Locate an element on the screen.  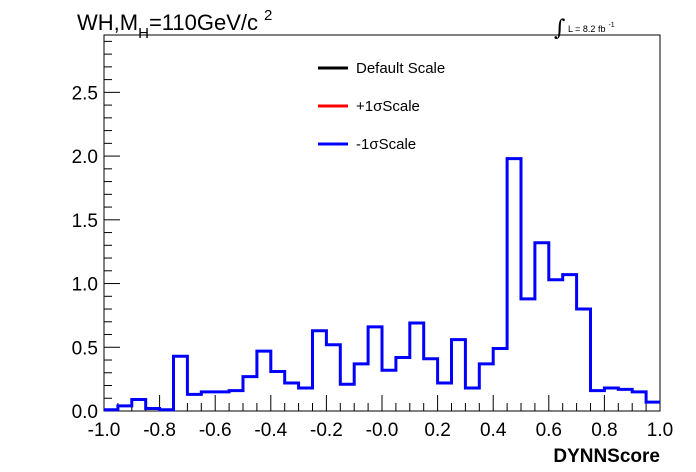
legend-label: -1σScale is located at coordinates (386, 144).